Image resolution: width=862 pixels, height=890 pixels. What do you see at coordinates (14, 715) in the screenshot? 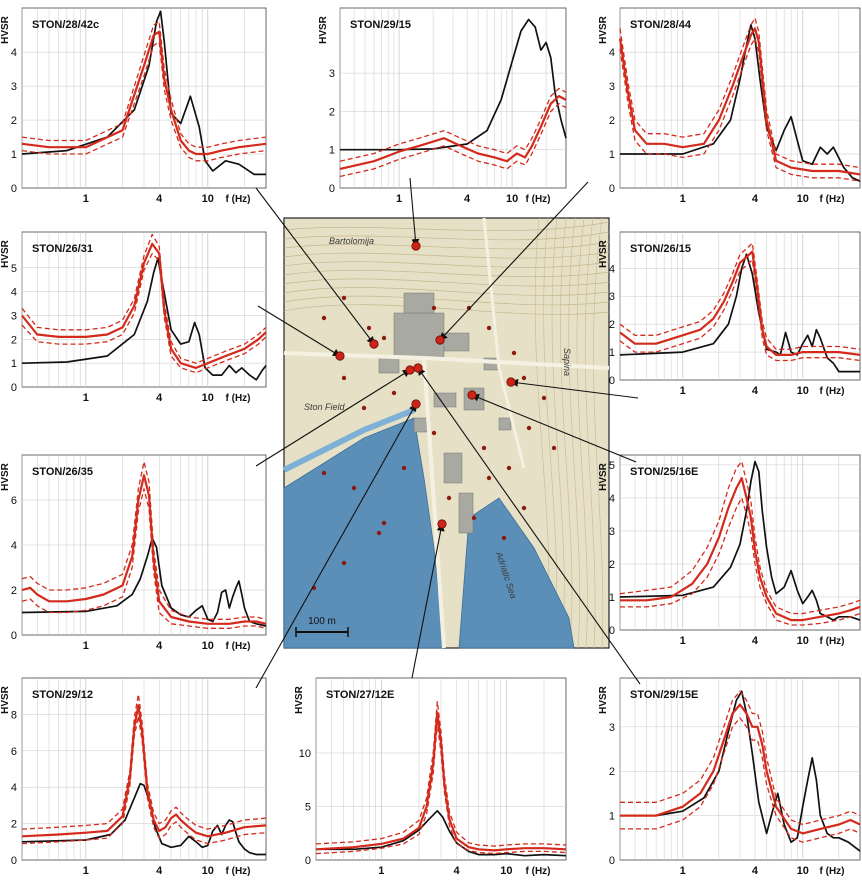
I see `y-tick-label: 8` at bounding box center [14, 715].